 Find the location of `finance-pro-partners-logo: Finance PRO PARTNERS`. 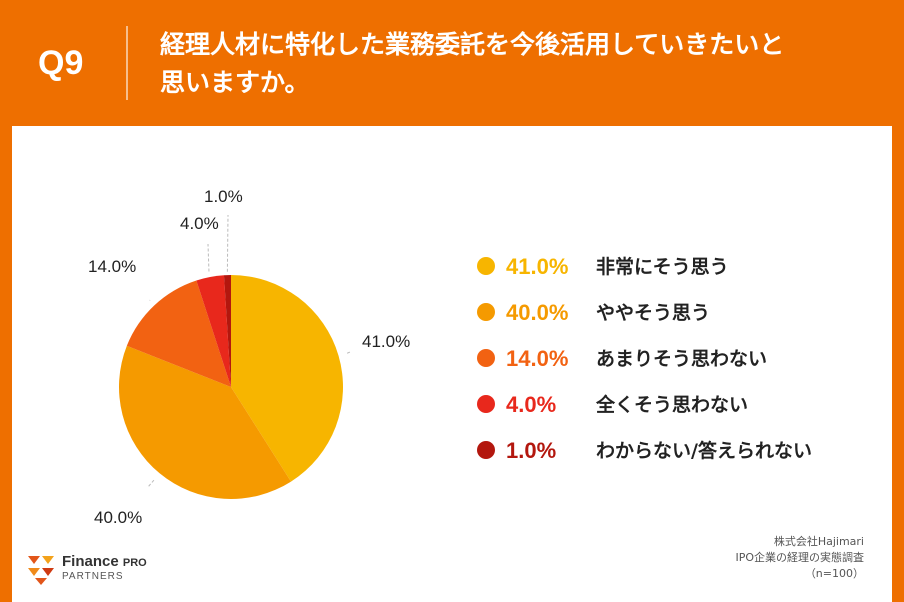

finance-pro-partners-logo: Finance PRO PARTNERS is located at coordinates (99, 570).